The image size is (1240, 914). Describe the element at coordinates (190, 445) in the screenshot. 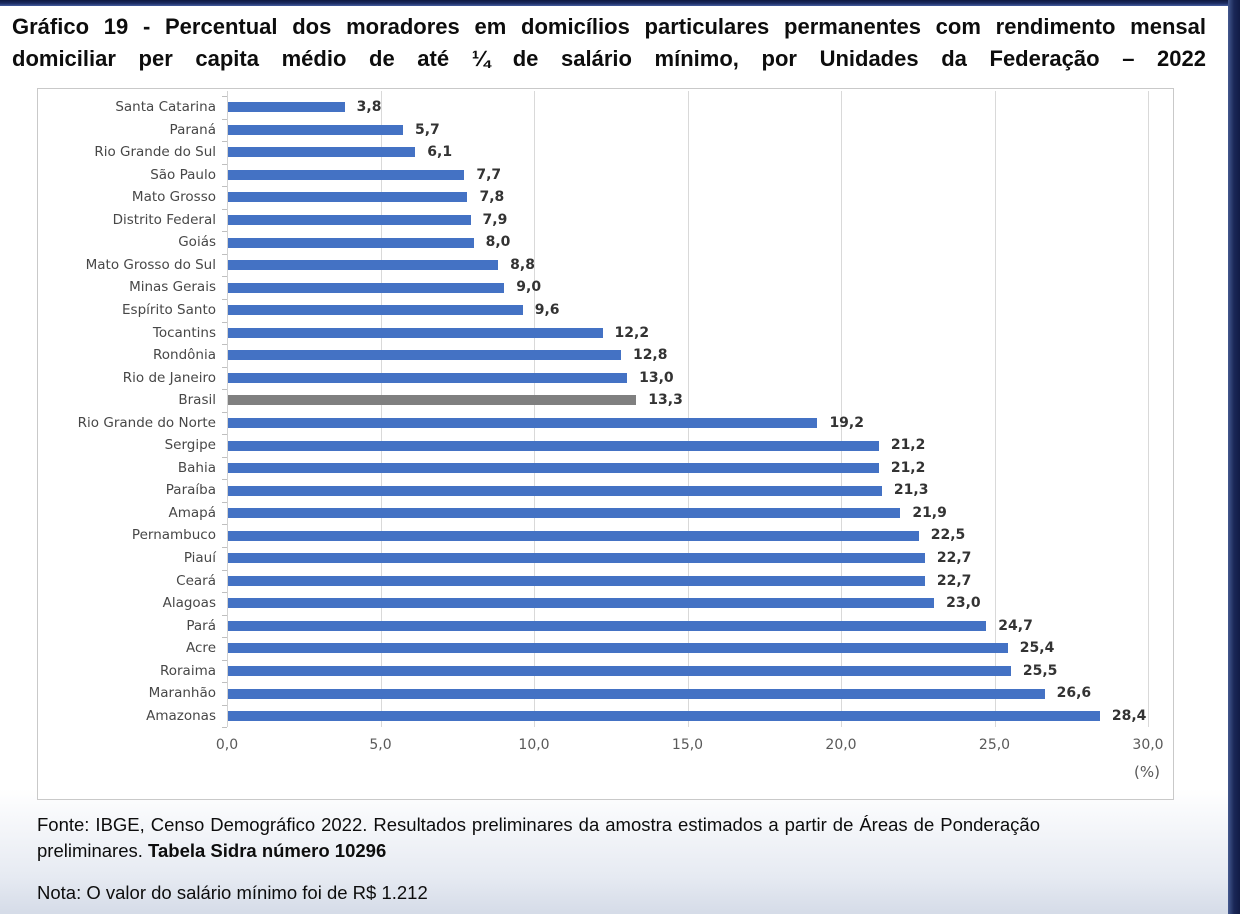

I see `category-label-sergipe: Sergipe` at that location.